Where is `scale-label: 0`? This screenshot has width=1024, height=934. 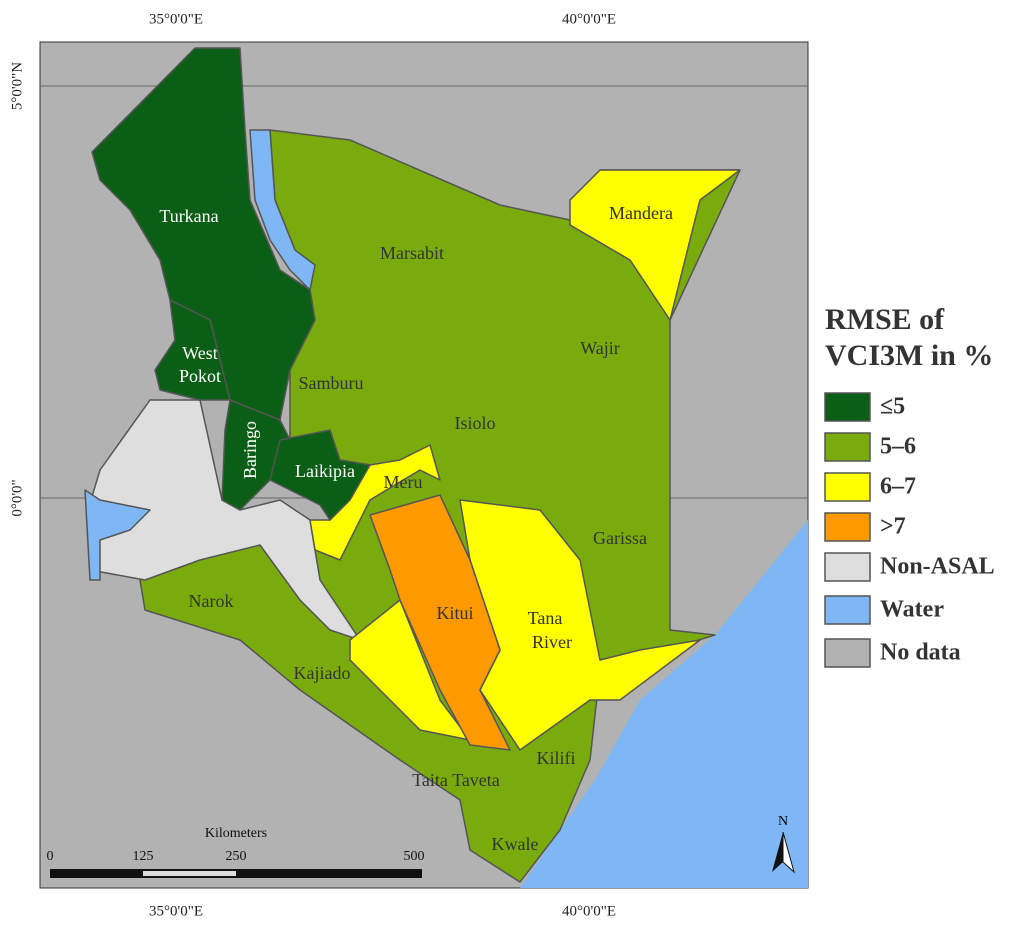 scale-label: 0 is located at coordinates (50, 856).